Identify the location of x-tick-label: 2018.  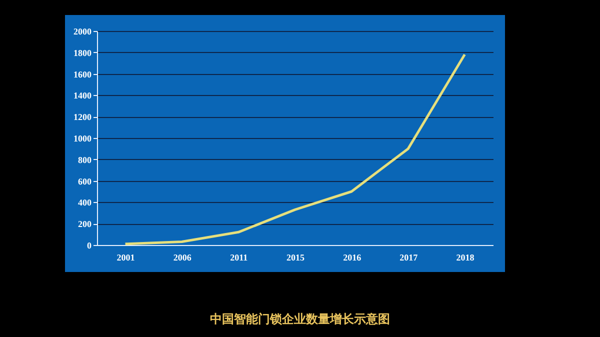
(465, 257).